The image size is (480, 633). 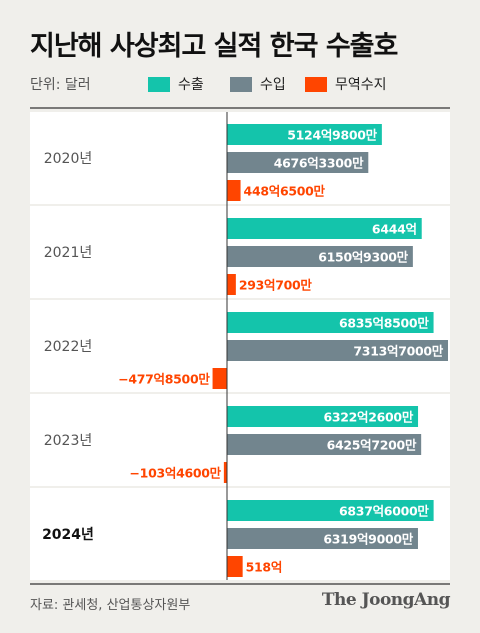 I want to click on legend: 수출 수입 무역수지, so click(x=240, y=84).